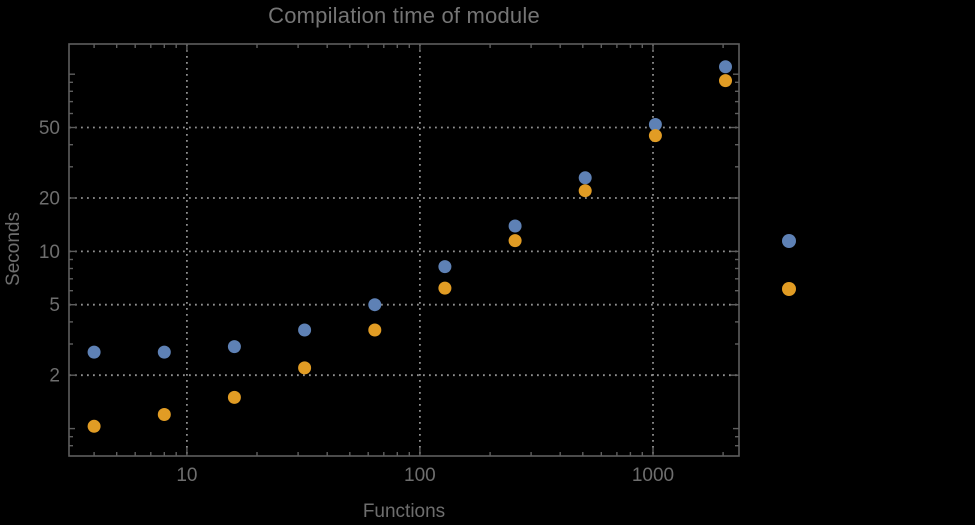  Describe the element at coordinates (789, 241) in the screenshot. I see `legend-marker-blue` at that location.